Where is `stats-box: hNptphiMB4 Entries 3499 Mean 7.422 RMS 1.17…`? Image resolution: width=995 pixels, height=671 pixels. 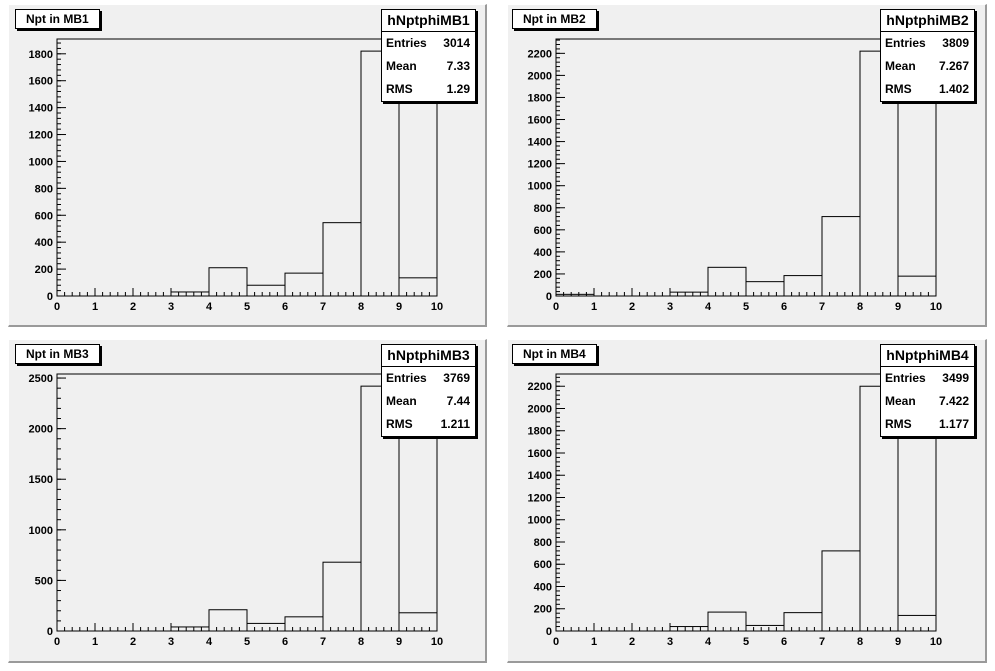
stats-box: hNptphiMB4 Entries 3499 Mean 7.422 RMS 1.17… is located at coordinates (927, 390).